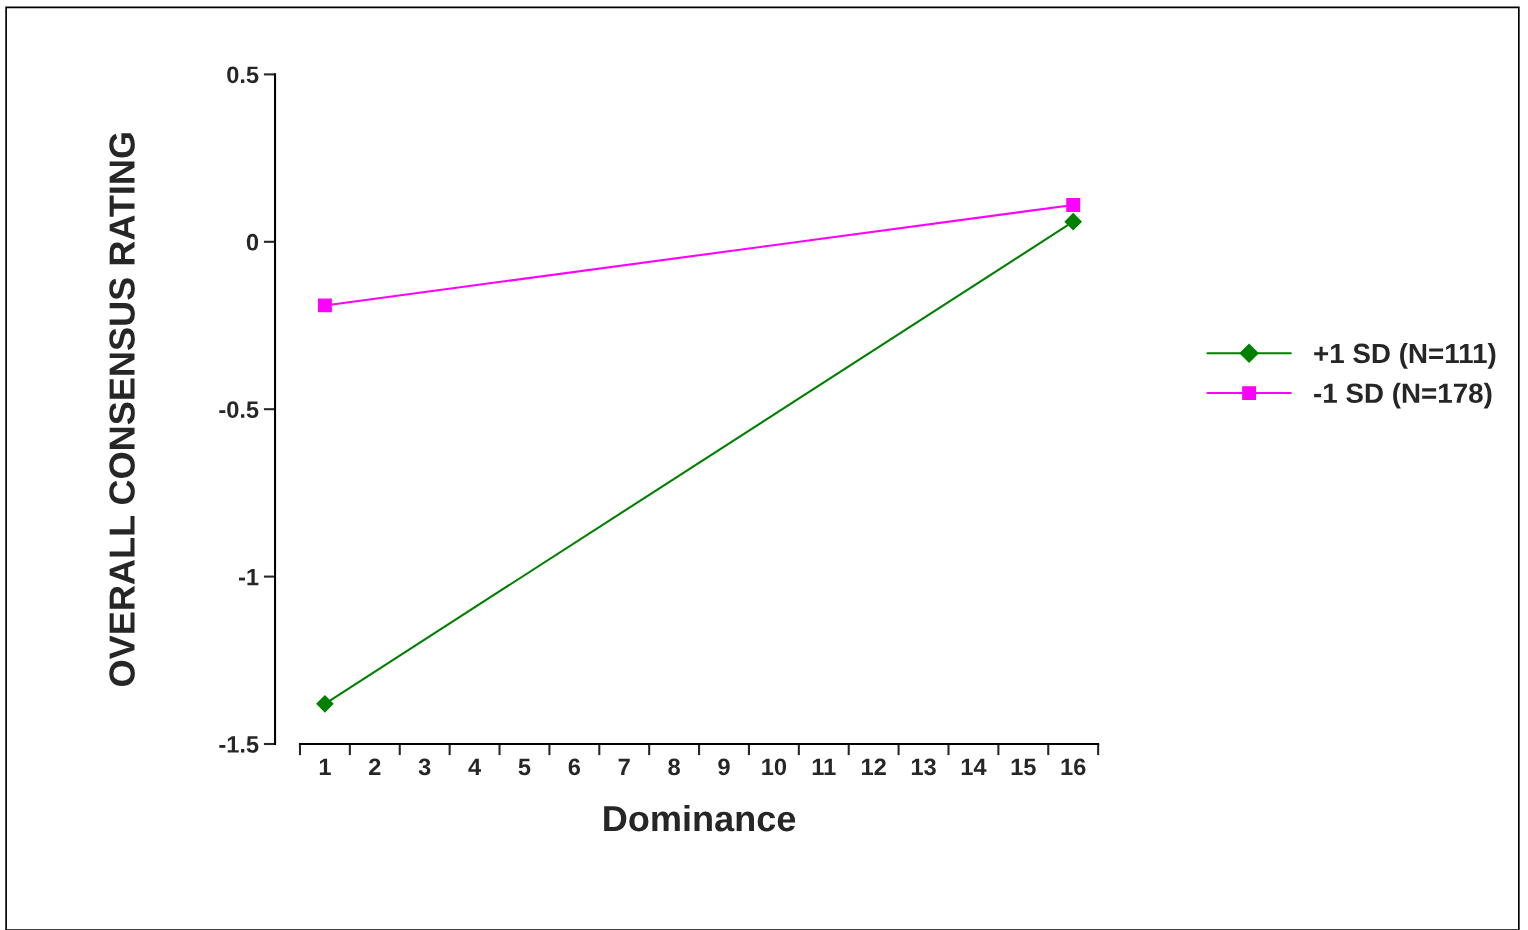  I want to click on x-tick-label: 5, so click(524, 767).